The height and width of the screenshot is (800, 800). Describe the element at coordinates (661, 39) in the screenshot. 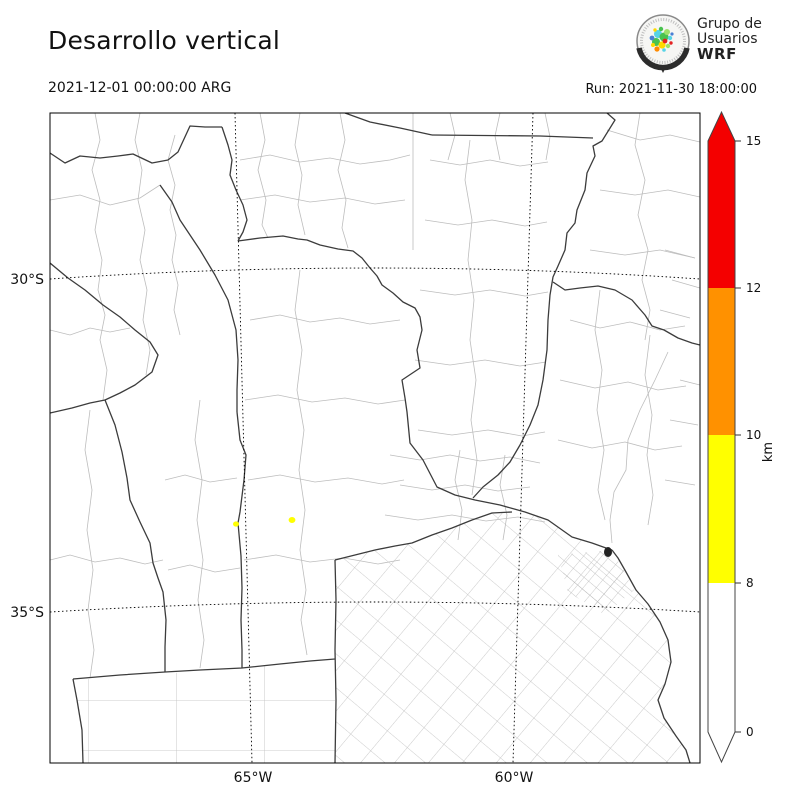

I see `logo-radar-speckle-icon` at that location.